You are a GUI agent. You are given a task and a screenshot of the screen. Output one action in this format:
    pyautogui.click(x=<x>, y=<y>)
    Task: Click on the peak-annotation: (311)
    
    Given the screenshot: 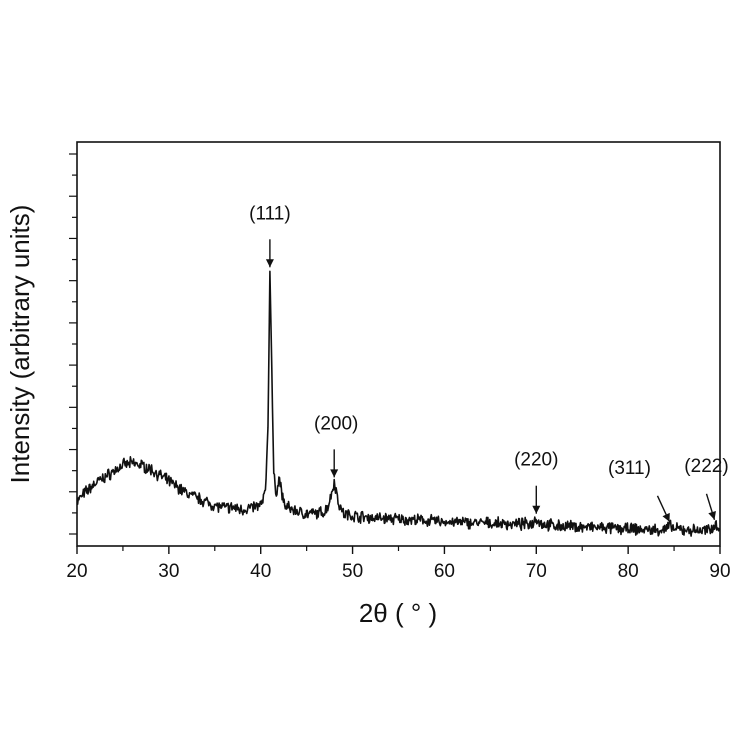 What is the action you would take?
    pyautogui.click(x=639, y=490)
    